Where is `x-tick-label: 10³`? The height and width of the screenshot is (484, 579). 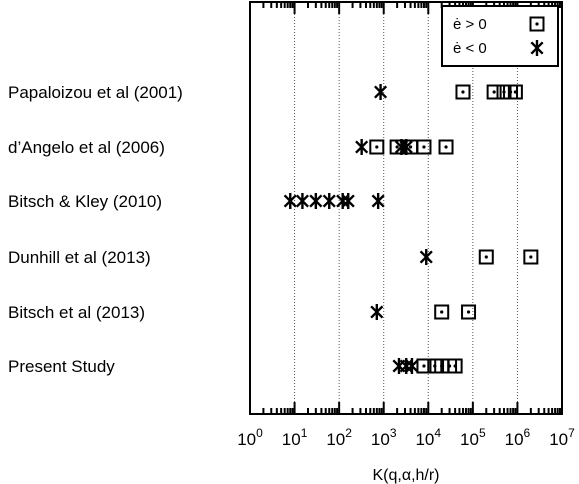 x-tick-label: 10³ is located at coordinates (384, 437).